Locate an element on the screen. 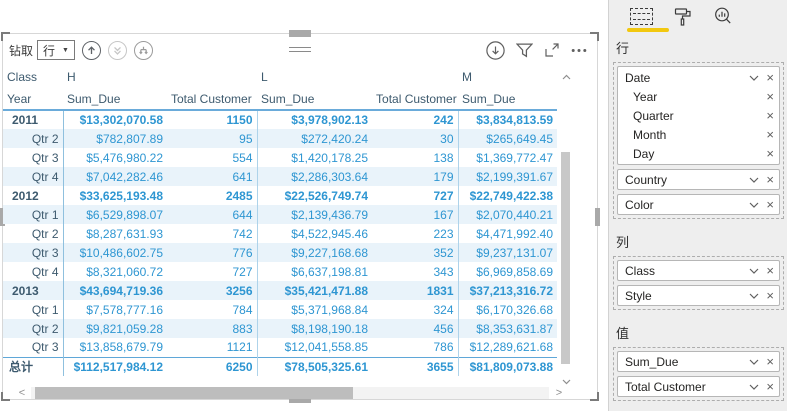 Image resolution: width=787 pixels, height=411 pixels. field-pill-quarter: Quarter × is located at coordinates (703, 115).